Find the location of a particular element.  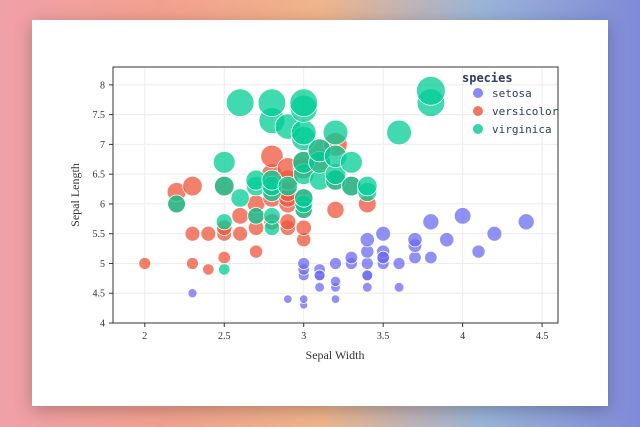

y-tick-label: 5.5 is located at coordinates (99, 234).